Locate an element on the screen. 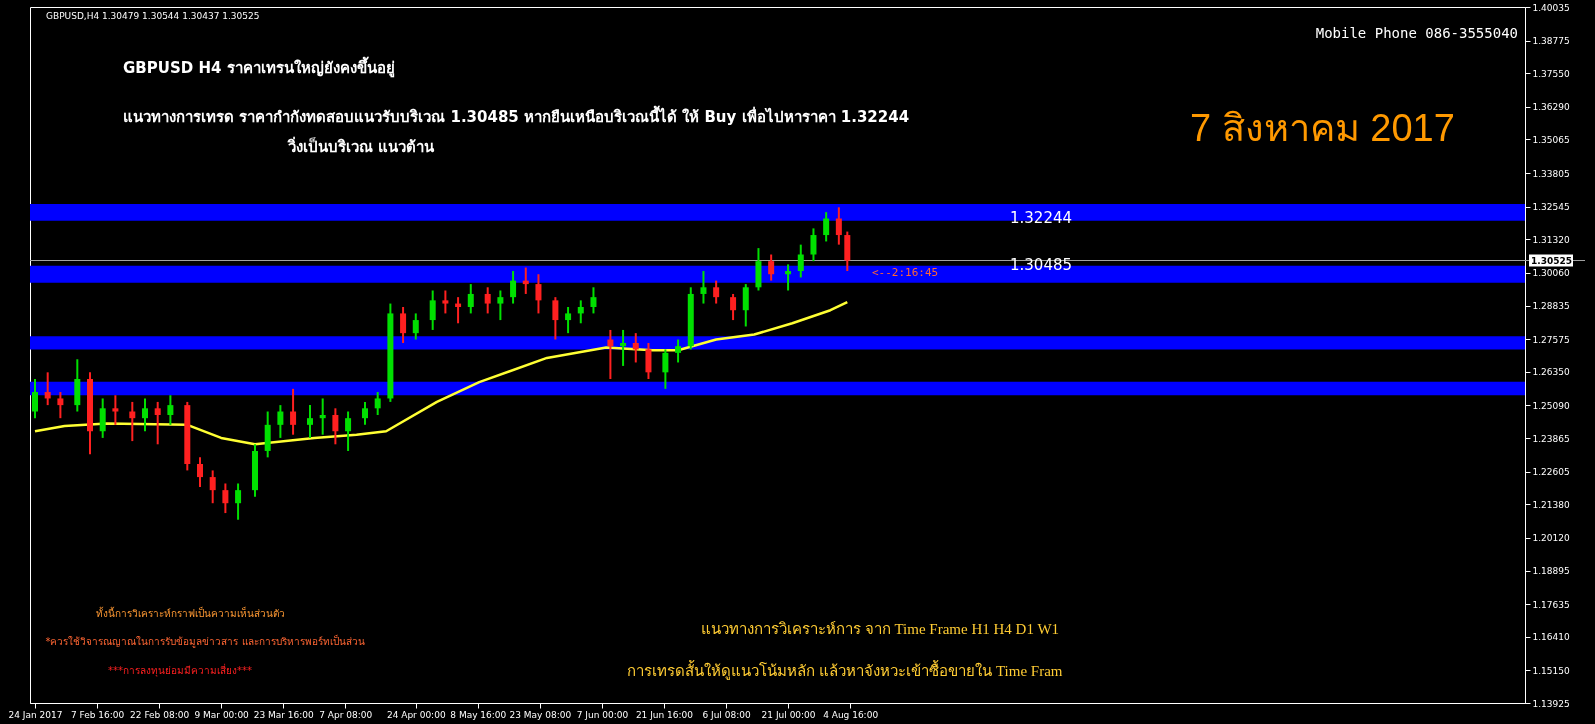 Image resolution: width=1595 pixels, height=724 pixels. y-tick-label: 1.35065 is located at coordinates (1551, 139).